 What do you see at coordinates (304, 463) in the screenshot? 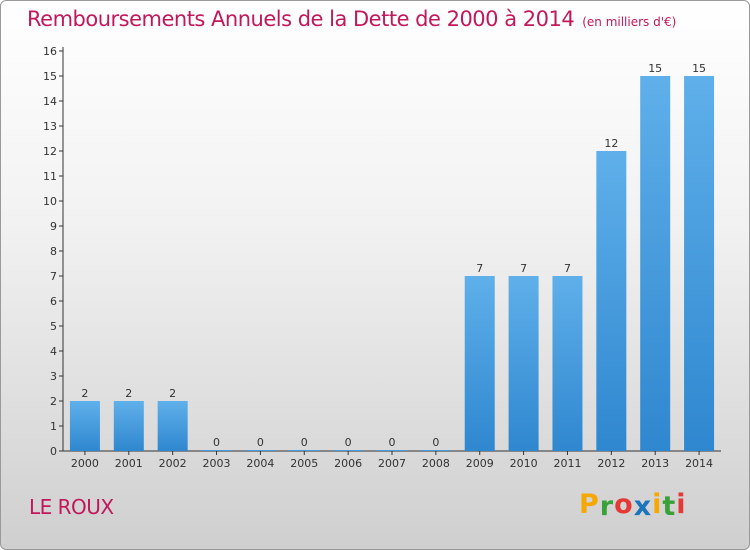
I see `x-tick-label: 2005` at bounding box center [304, 463].